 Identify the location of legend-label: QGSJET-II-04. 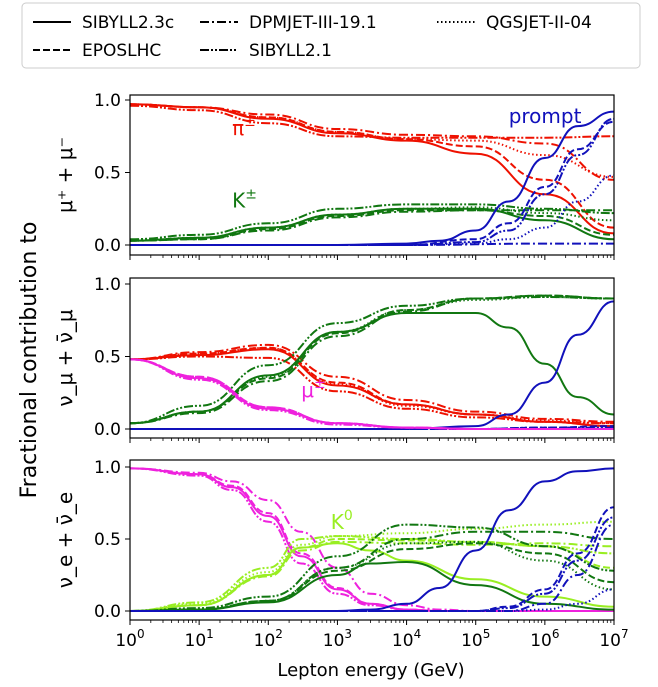
(539, 23).